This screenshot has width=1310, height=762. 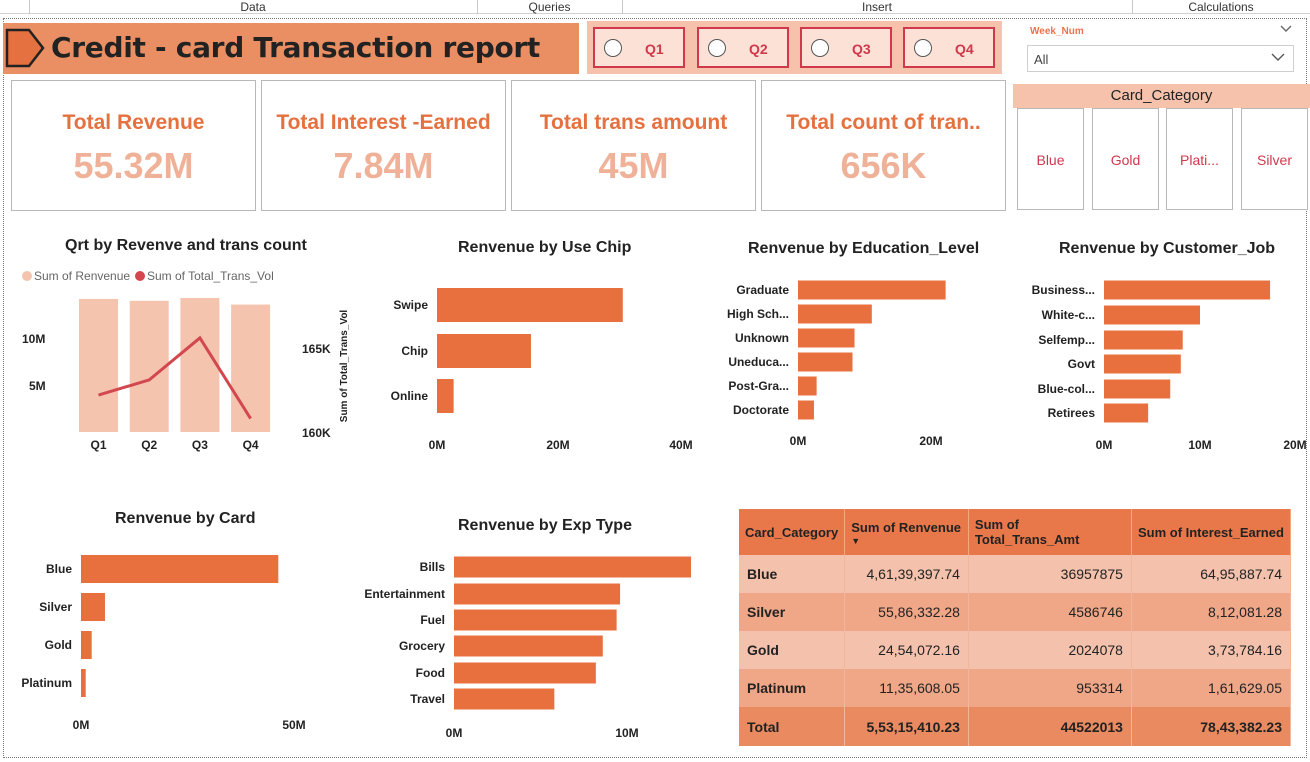 I want to click on table-cell: 4,61,39,397.74, so click(x=906, y=574).